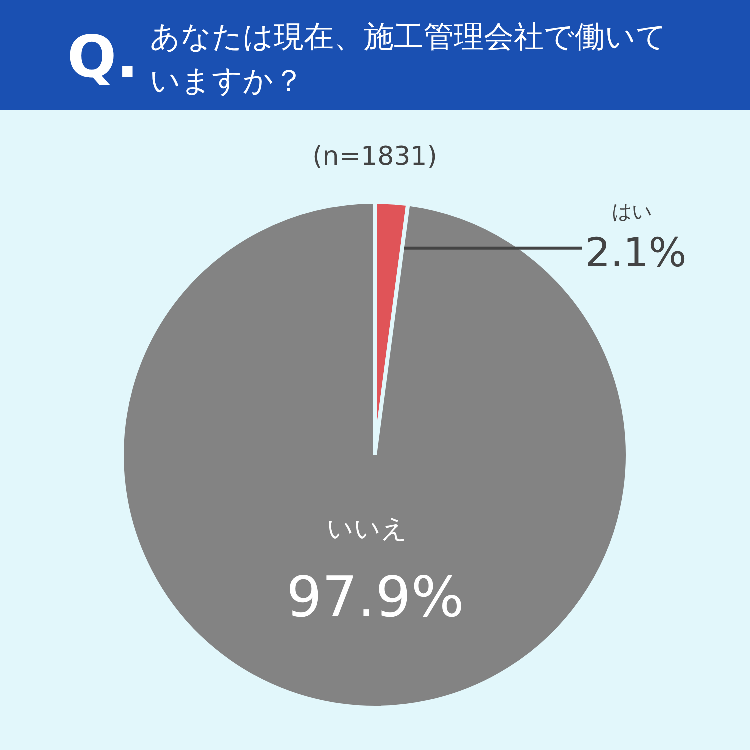 This screenshot has height=750, width=750. What do you see at coordinates (375, 598) in the screenshot?
I see `data-label: 97.9%` at bounding box center [375, 598].